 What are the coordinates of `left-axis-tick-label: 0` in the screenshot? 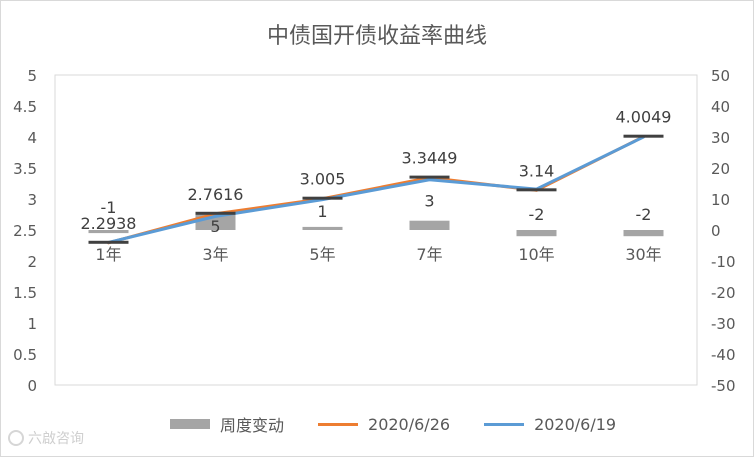 It's located at (32, 386).